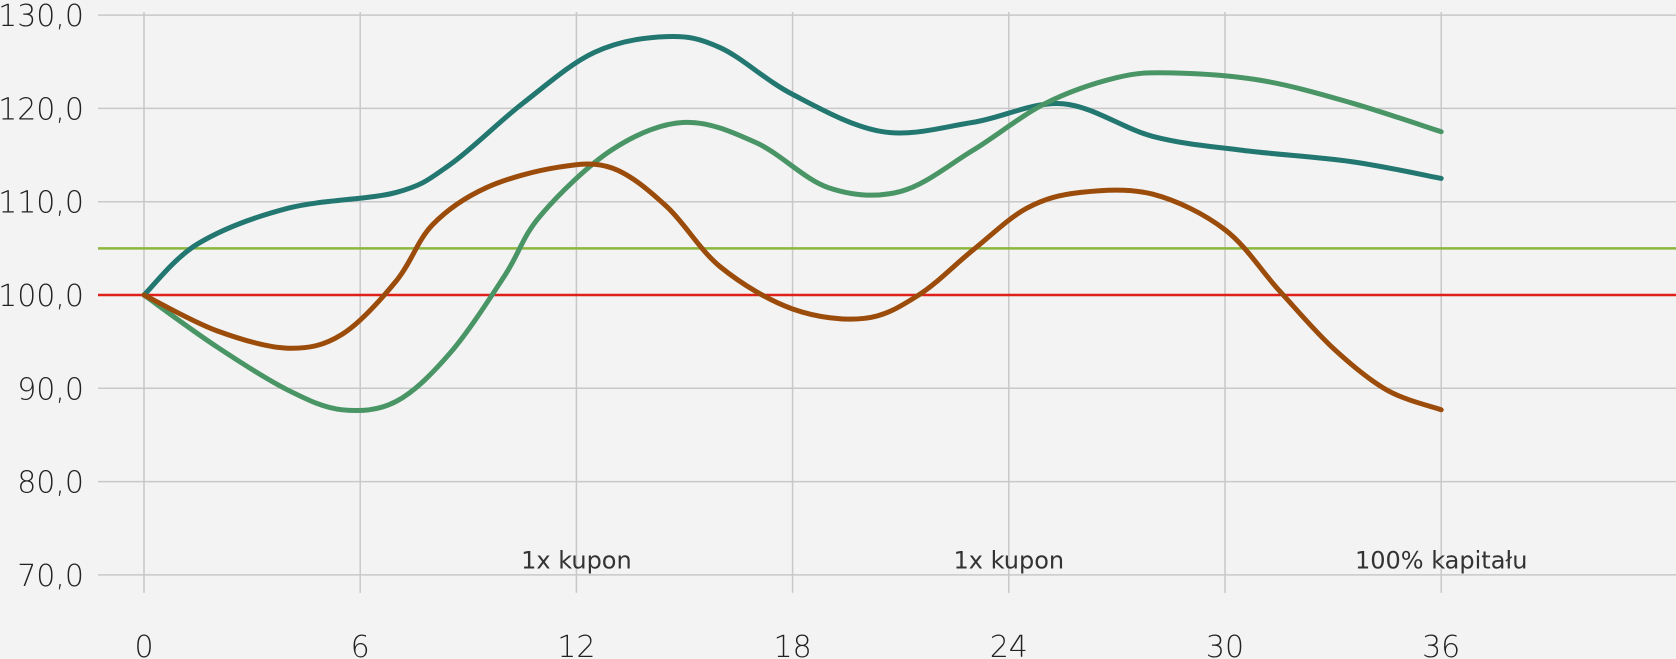 The image size is (1676, 659). What do you see at coordinates (42, 17) in the screenshot?
I see `y-tick-label: 130,0` at bounding box center [42, 17].